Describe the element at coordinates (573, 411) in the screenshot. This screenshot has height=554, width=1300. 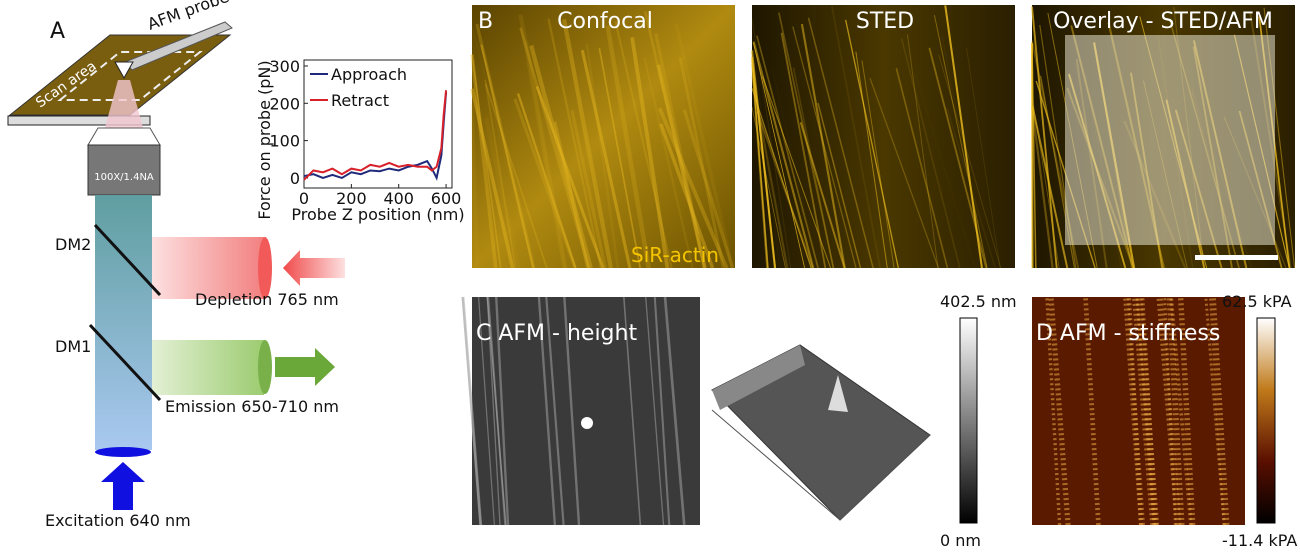
I see `height-texture` at that location.